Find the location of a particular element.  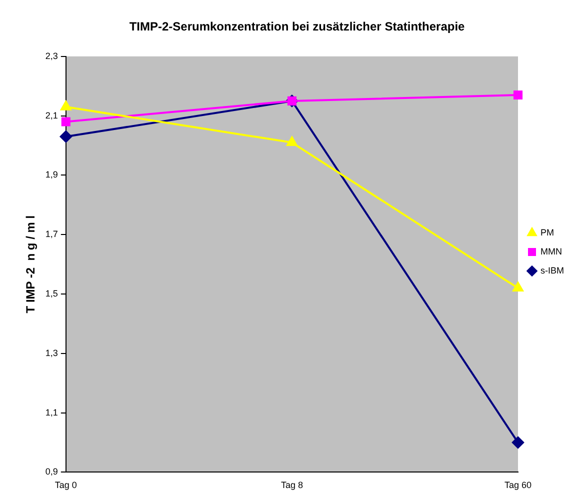

legend-label: MMN is located at coordinates (551, 251).